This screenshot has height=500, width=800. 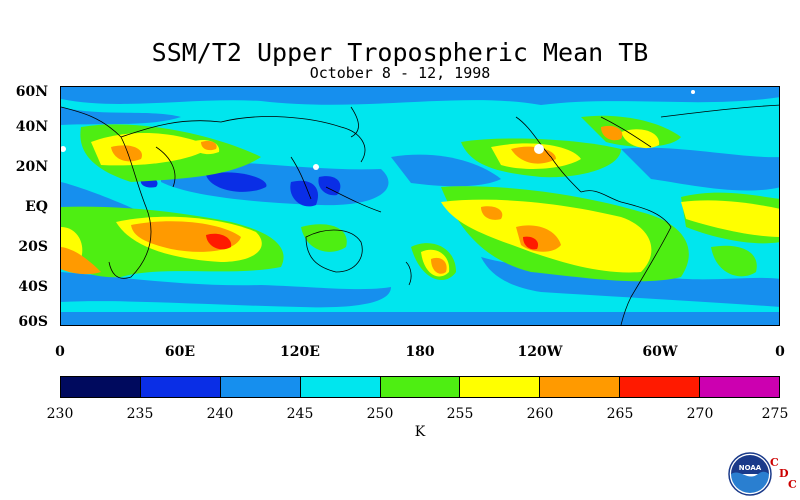 I want to click on map-subtitle: October 8 - 12, 1998, so click(x=400, y=73).